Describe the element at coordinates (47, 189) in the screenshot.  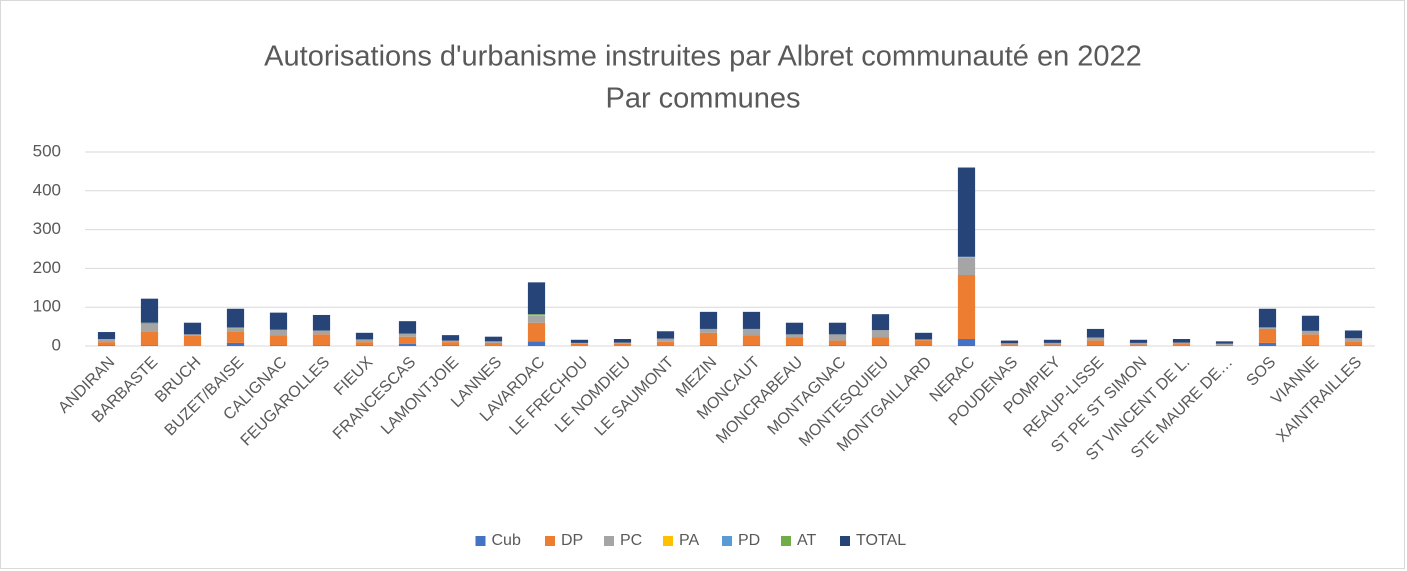
I see `y-tick-label: 400` at that location.